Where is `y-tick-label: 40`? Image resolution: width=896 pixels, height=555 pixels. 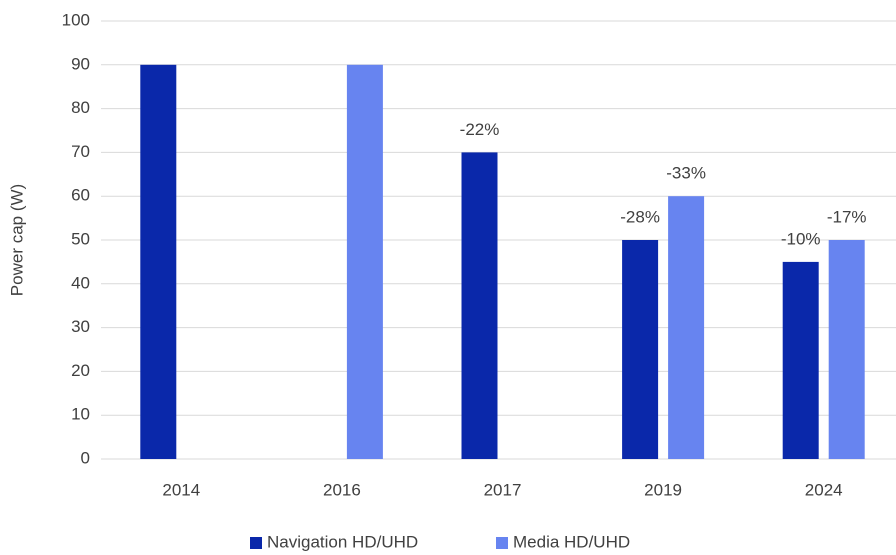
y-tick-label: 40 is located at coordinates (80, 282).